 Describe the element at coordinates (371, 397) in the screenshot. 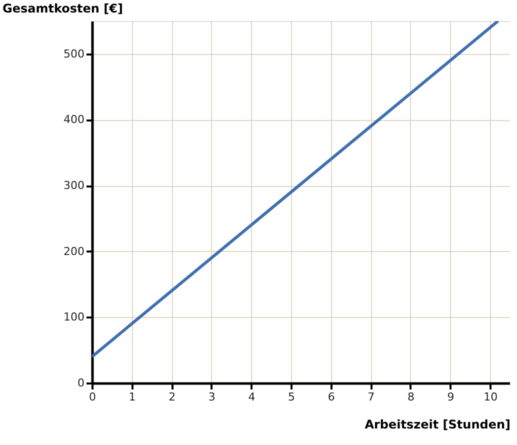

I see `x-tick-label: 7` at that location.